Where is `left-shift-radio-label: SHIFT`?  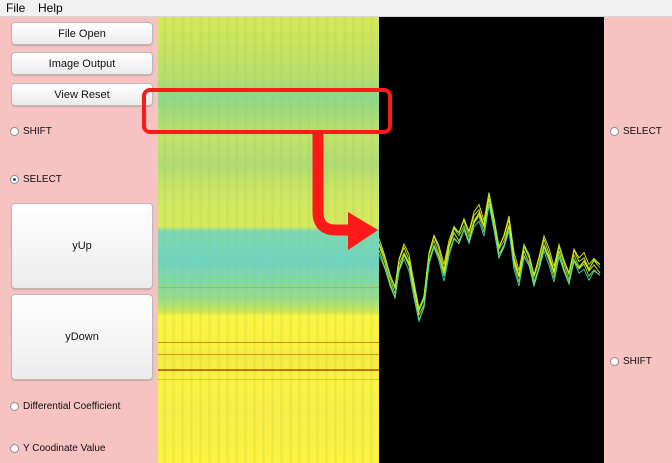
left-shift-radio-label: SHIFT is located at coordinates (37, 131).